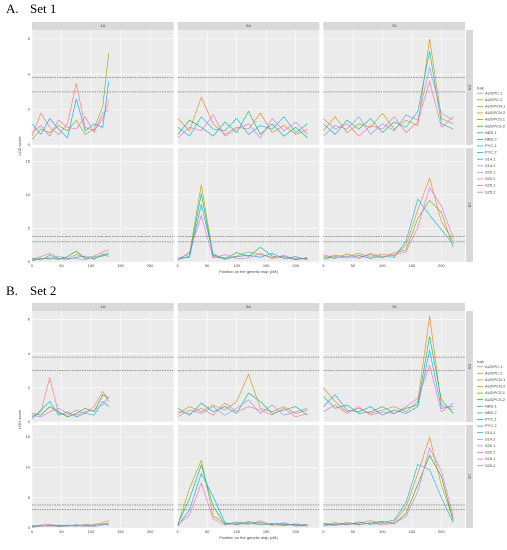  What do you see at coordinates (495, 379) in the screenshot?
I see `legend-label: AUDPCN.1` at bounding box center [495, 379].